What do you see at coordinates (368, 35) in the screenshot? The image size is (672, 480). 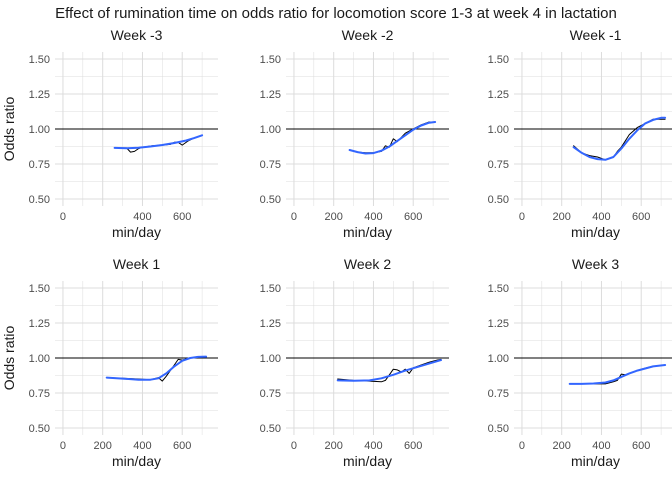 I see `panel-title: Week -2` at bounding box center [368, 35].